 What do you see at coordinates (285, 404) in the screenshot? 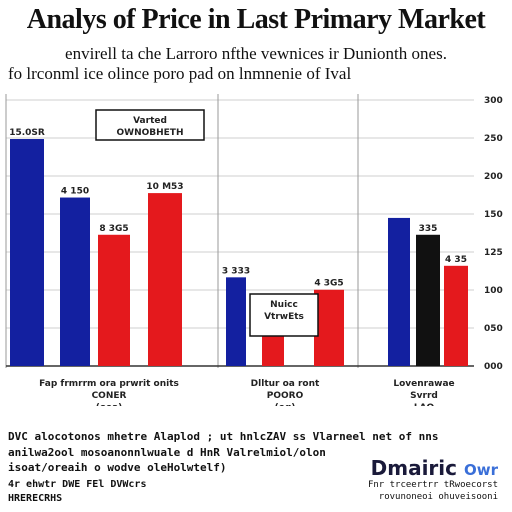
I see `category-label: (eg)` at bounding box center [285, 404].